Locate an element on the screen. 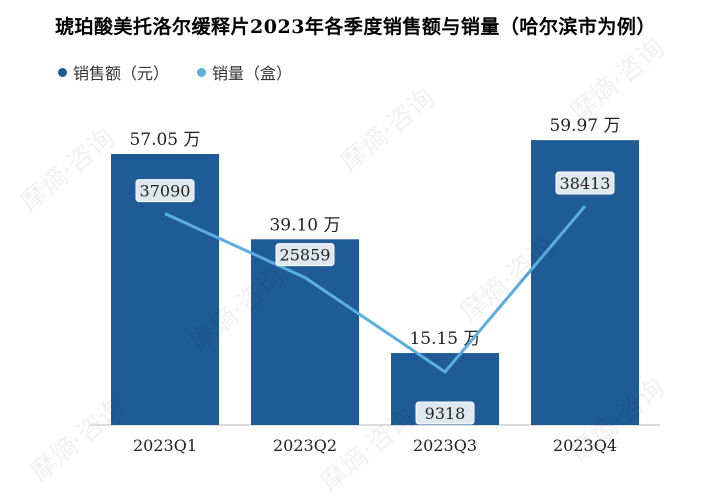 The height and width of the screenshot is (499, 711). legend-item-volume: 销量（盒） is located at coordinates (244, 72).